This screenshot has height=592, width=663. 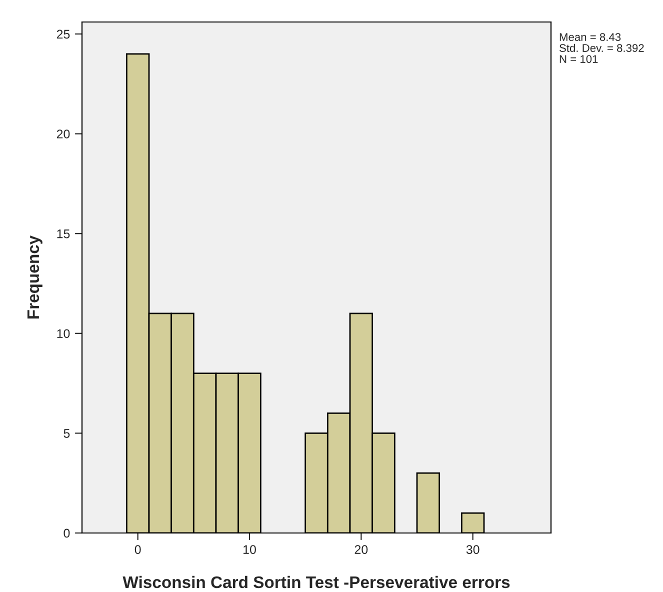 I want to click on y-tick-label: 20, so click(x=63, y=134).